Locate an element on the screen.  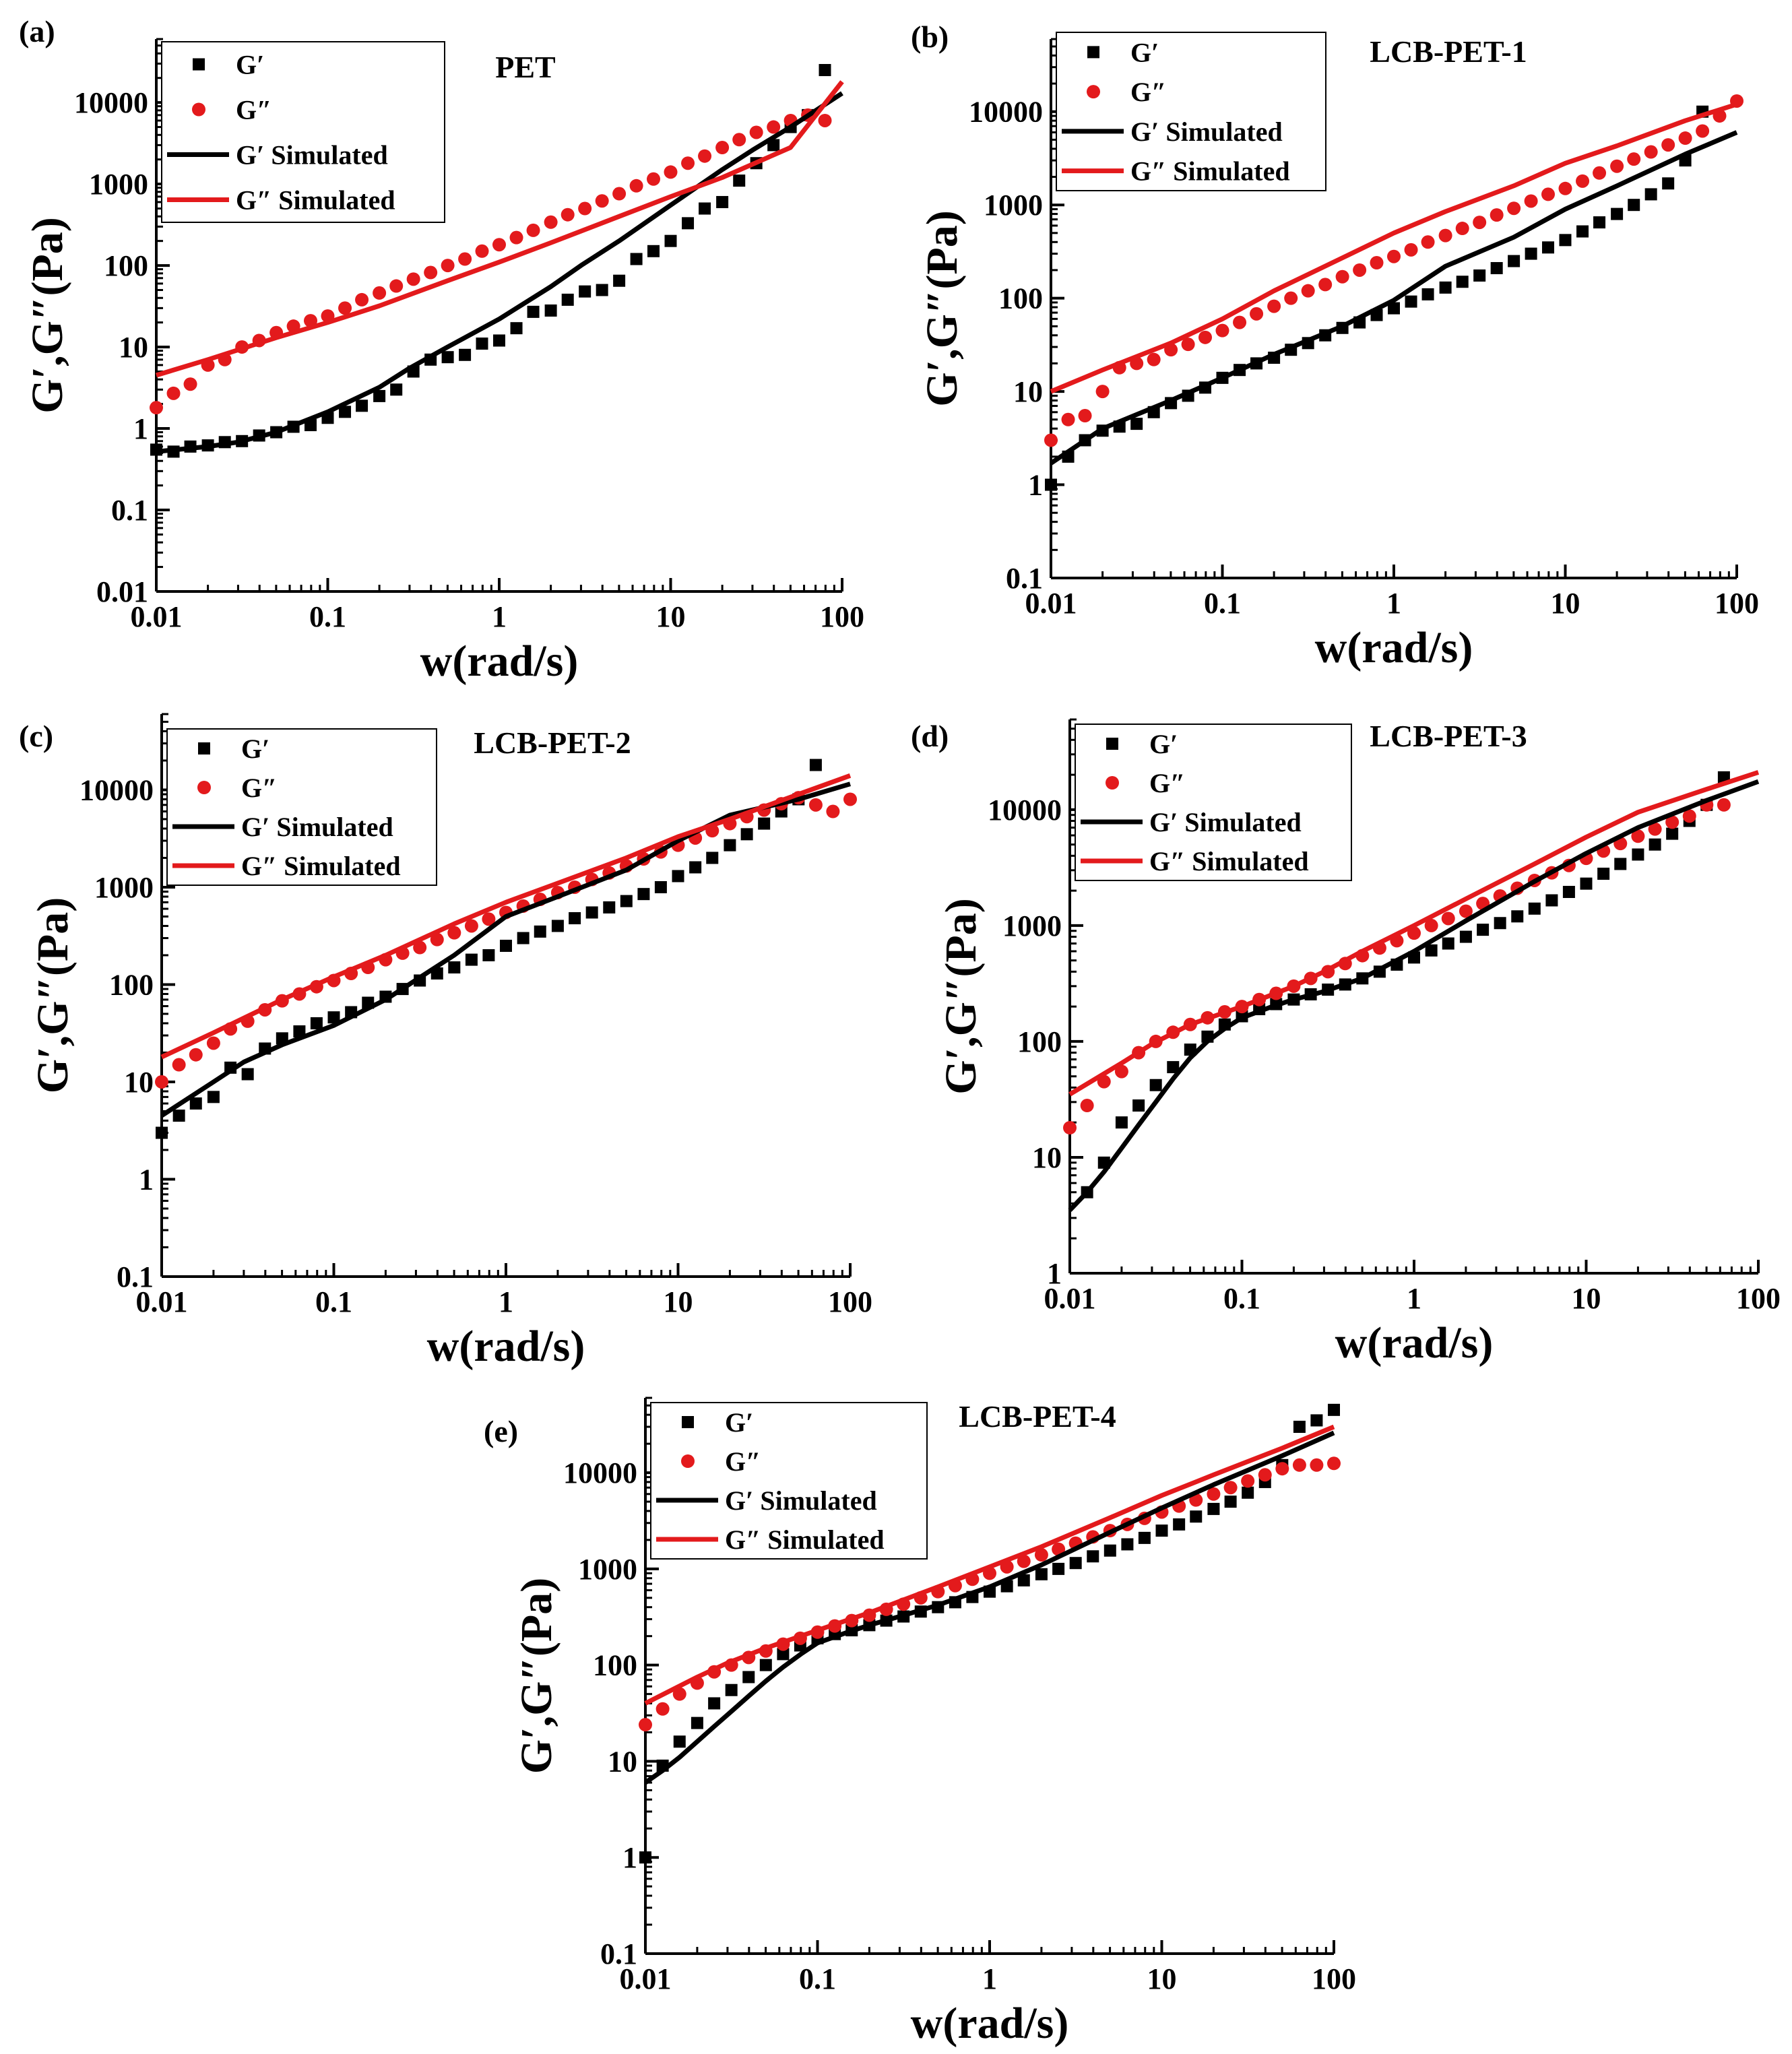
legend-entry: G″ Simulated is located at coordinates (1229, 861).